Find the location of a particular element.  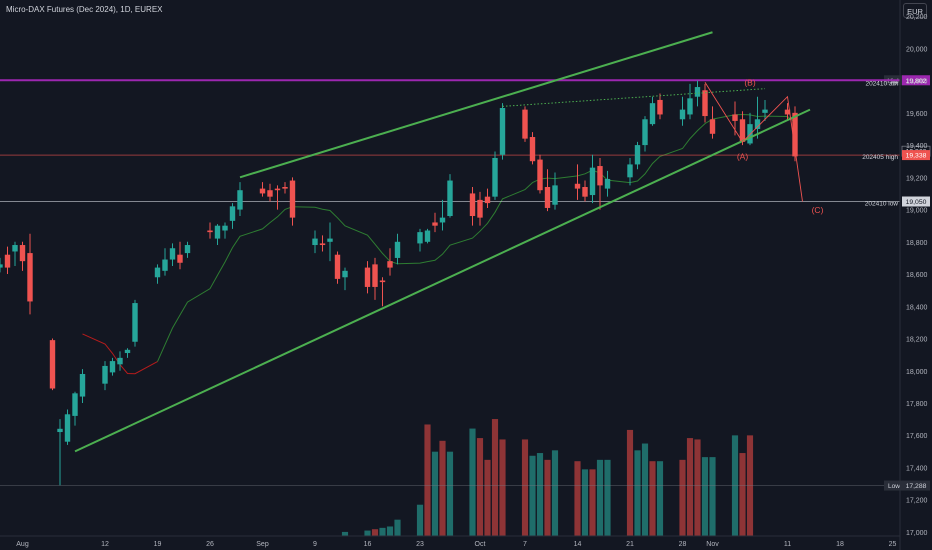

time-tick-label: 28 is located at coordinates (683, 544).